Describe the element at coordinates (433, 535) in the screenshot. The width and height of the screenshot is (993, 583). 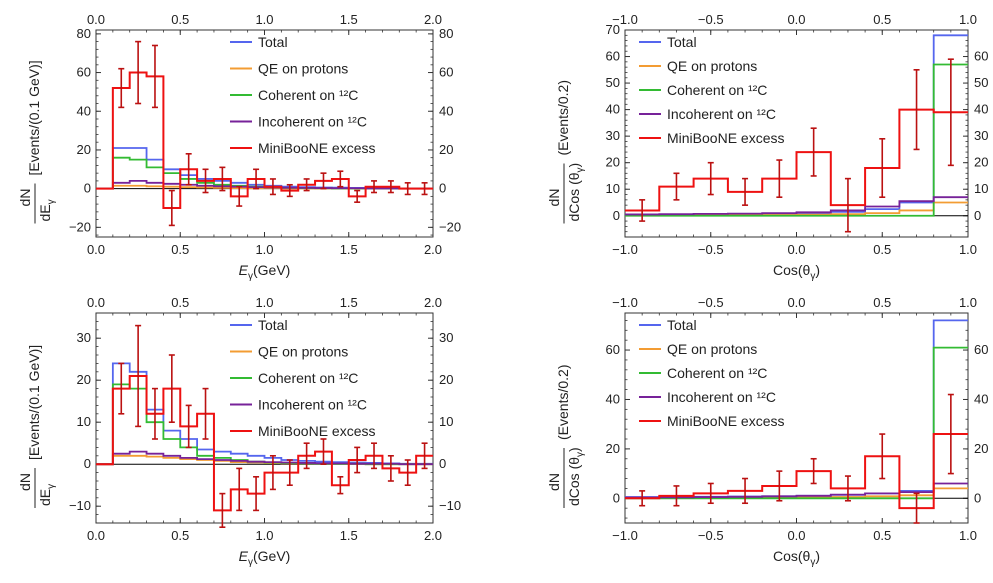
I see `x-tick-label: 2.0` at that location.